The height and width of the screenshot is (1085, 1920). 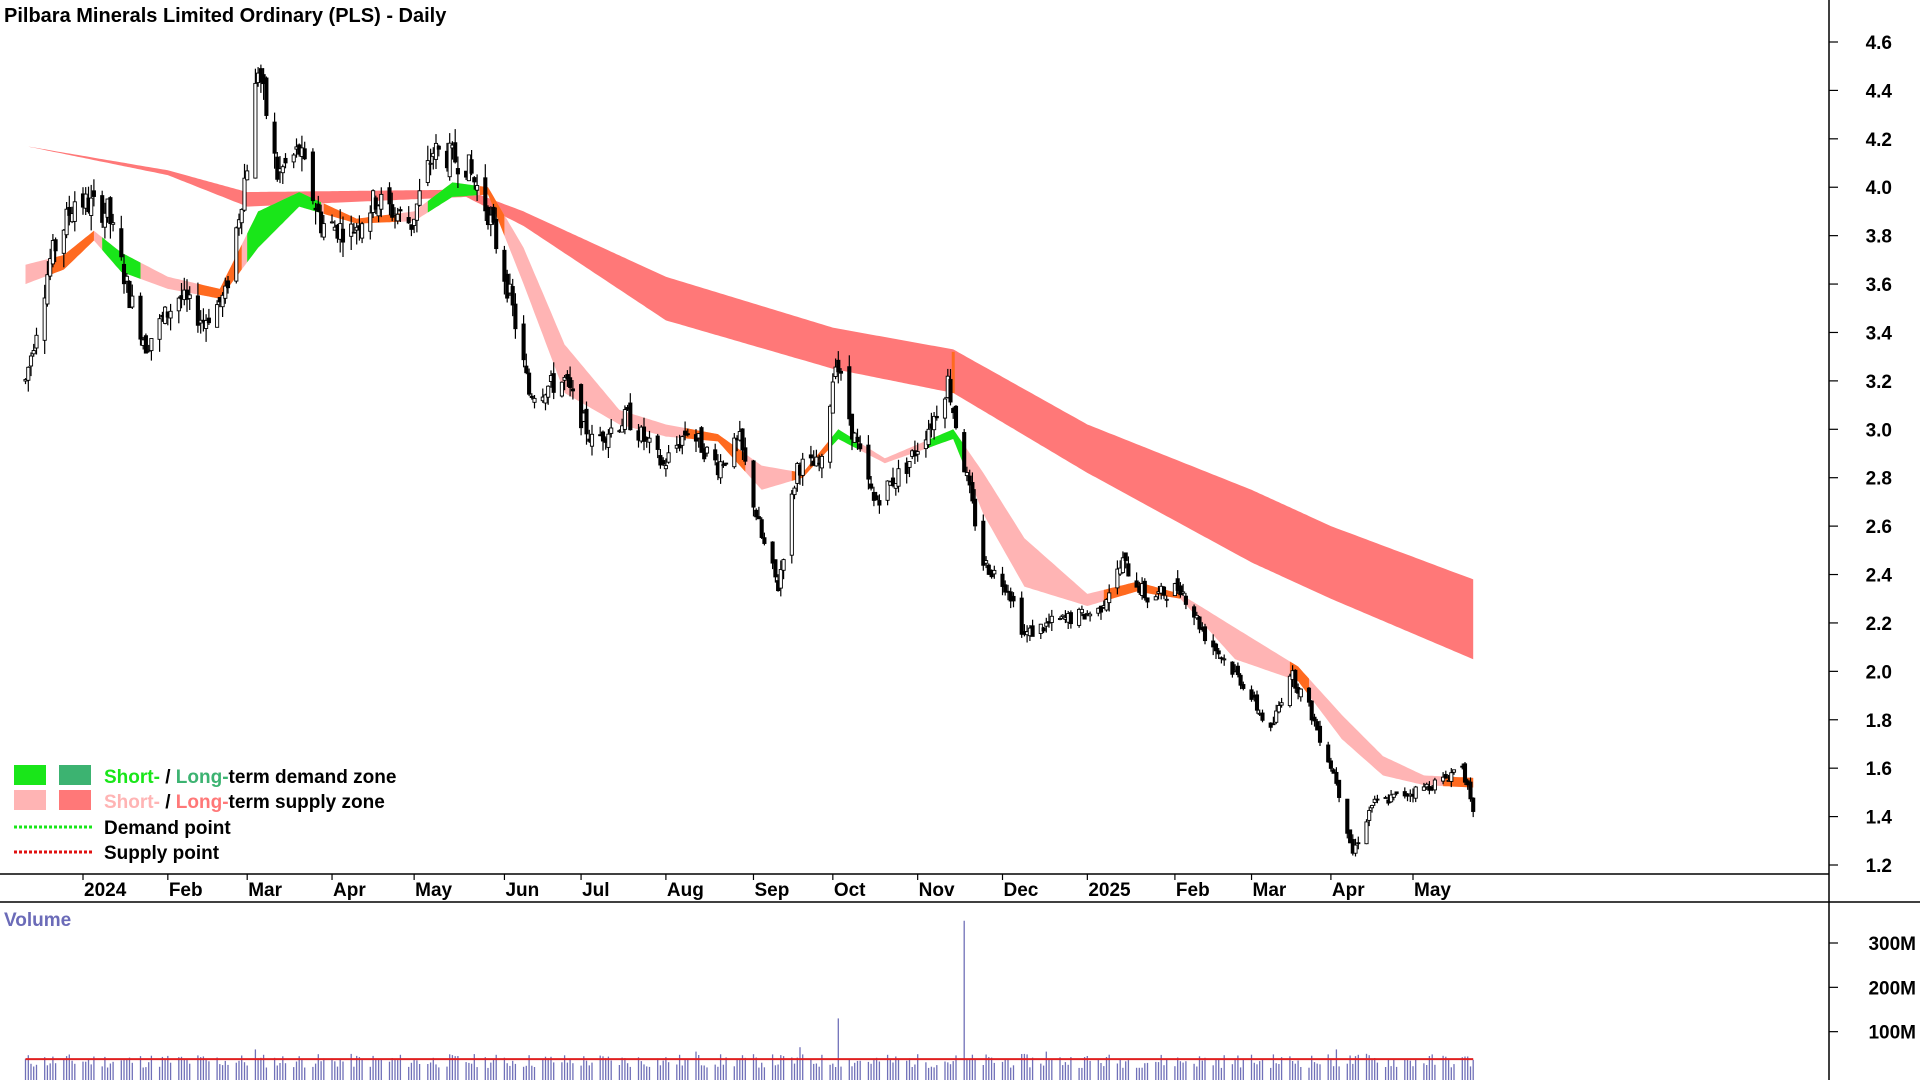 I want to click on volume-label: Volume, so click(x=37, y=920).